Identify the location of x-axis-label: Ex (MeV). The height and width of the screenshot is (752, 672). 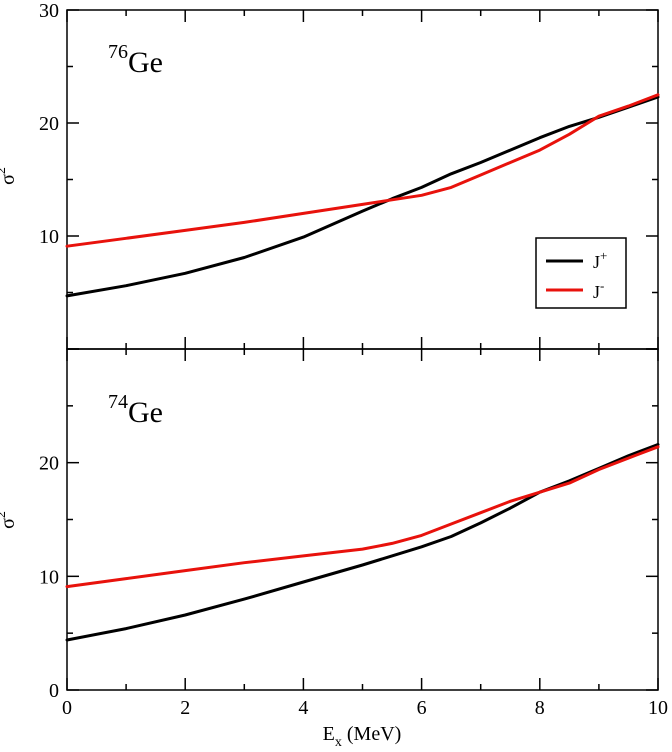
(362, 736).